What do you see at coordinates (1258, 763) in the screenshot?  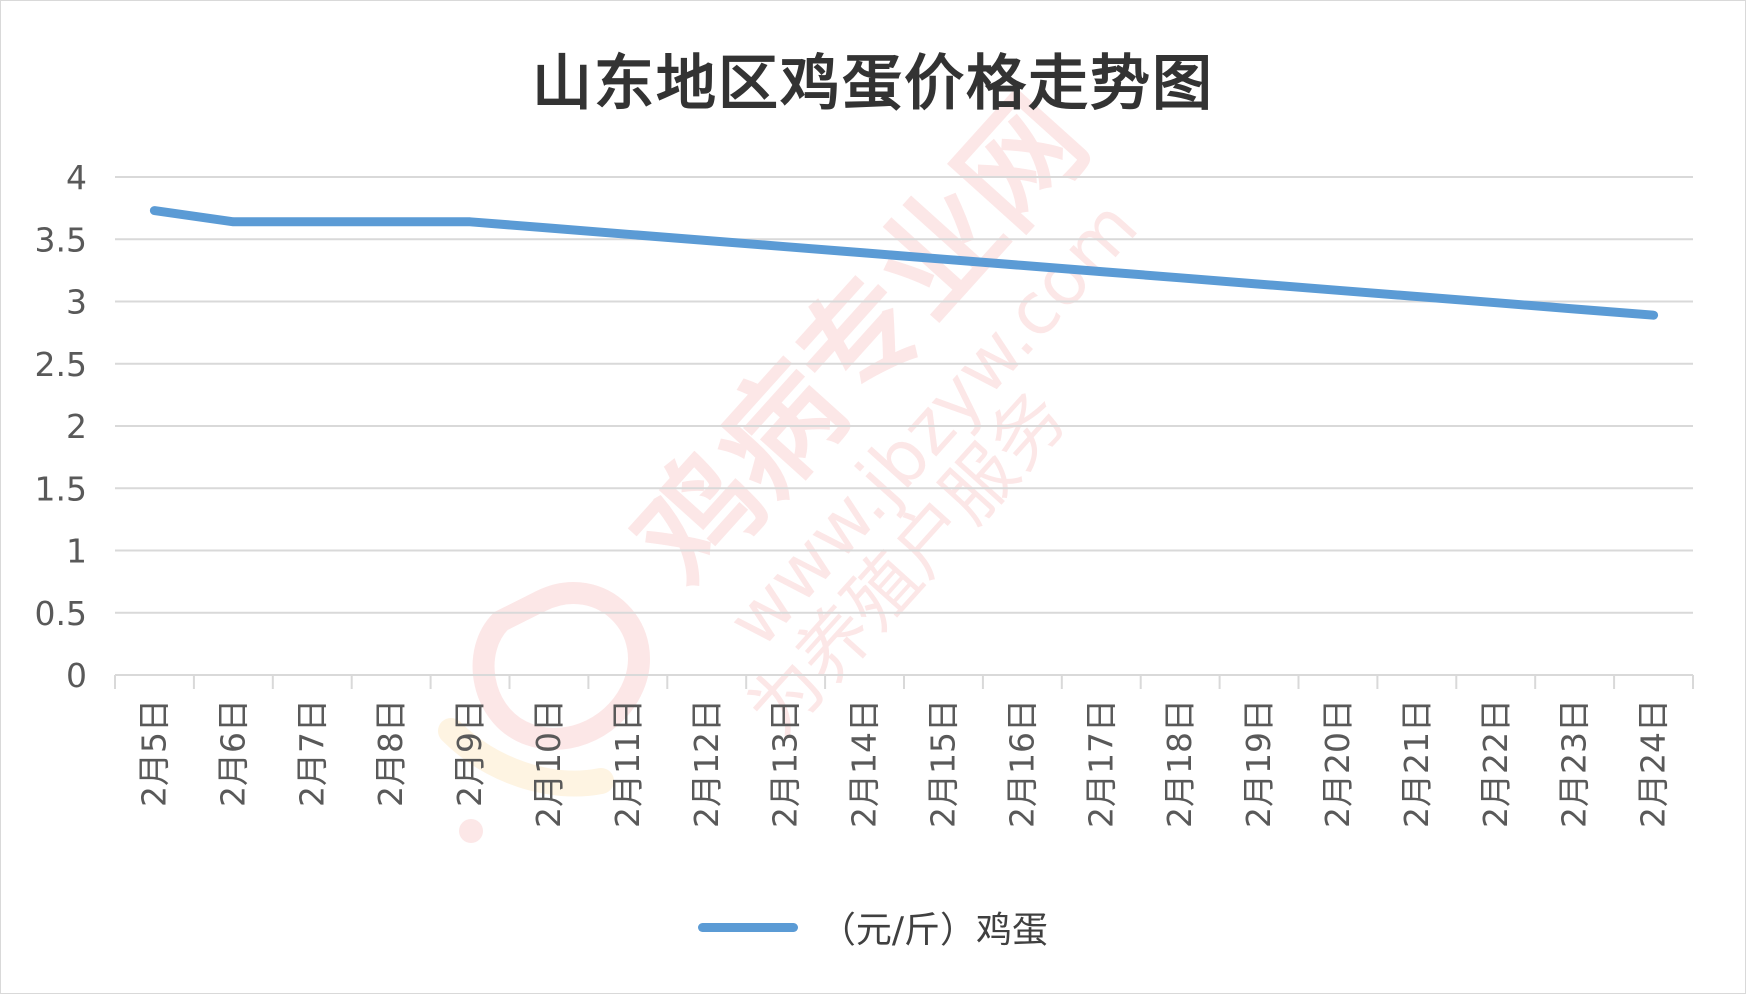 I see `x-tick-label: 2月19日` at bounding box center [1258, 763].